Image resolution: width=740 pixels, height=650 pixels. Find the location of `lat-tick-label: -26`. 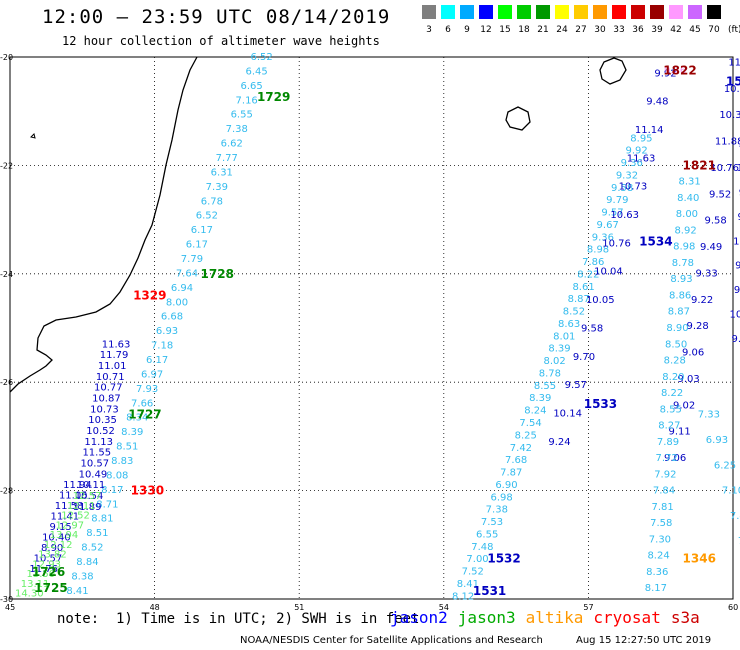

lat-tick-label: -26 is located at coordinates (6, 382).